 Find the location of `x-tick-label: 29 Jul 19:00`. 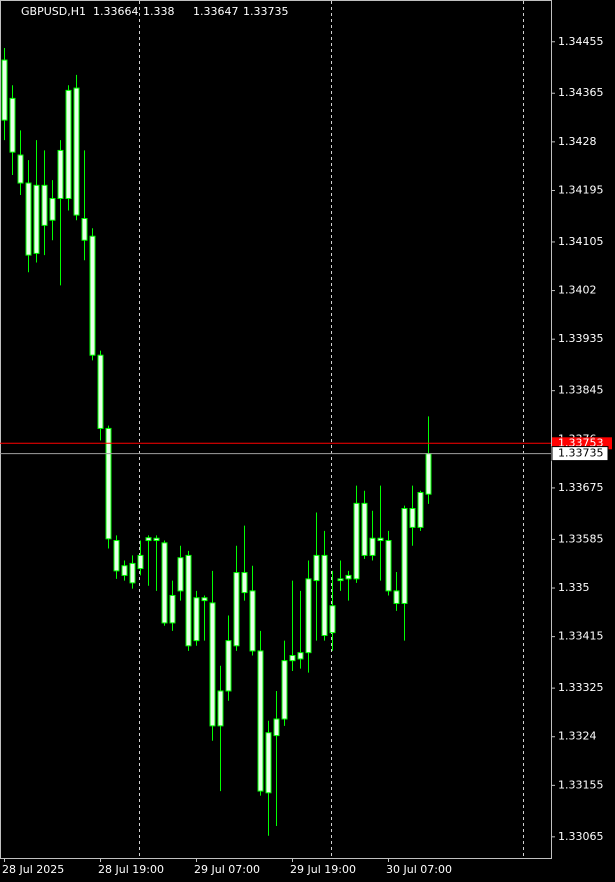

x-tick-label: 29 Jul 19:00 is located at coordinates (323, 869).